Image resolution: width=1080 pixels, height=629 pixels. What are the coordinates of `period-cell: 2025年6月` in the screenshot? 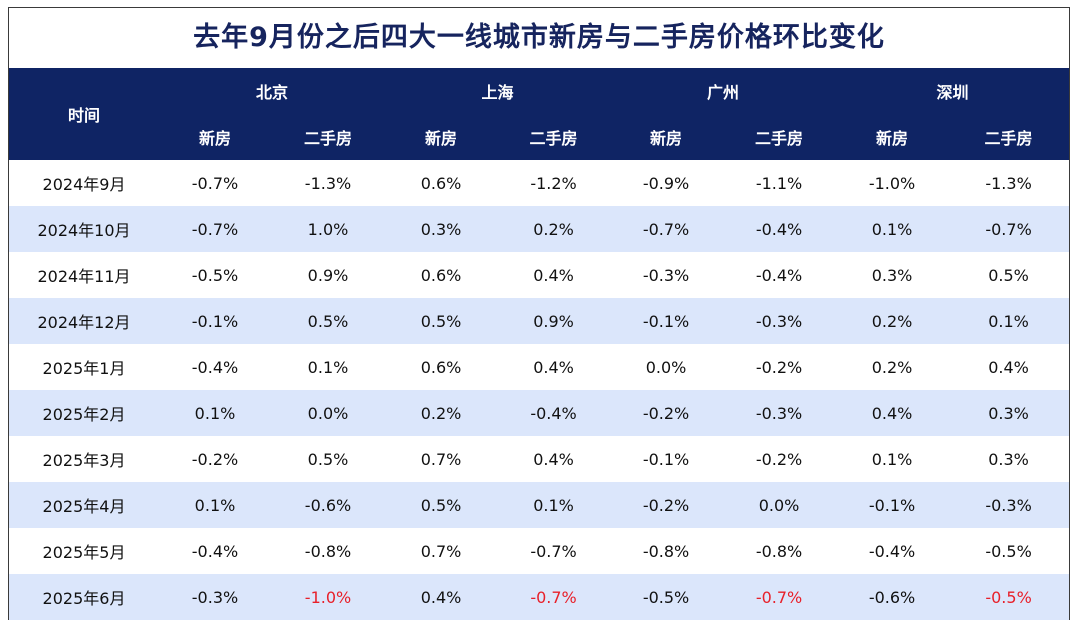 It's located at (84, 597).